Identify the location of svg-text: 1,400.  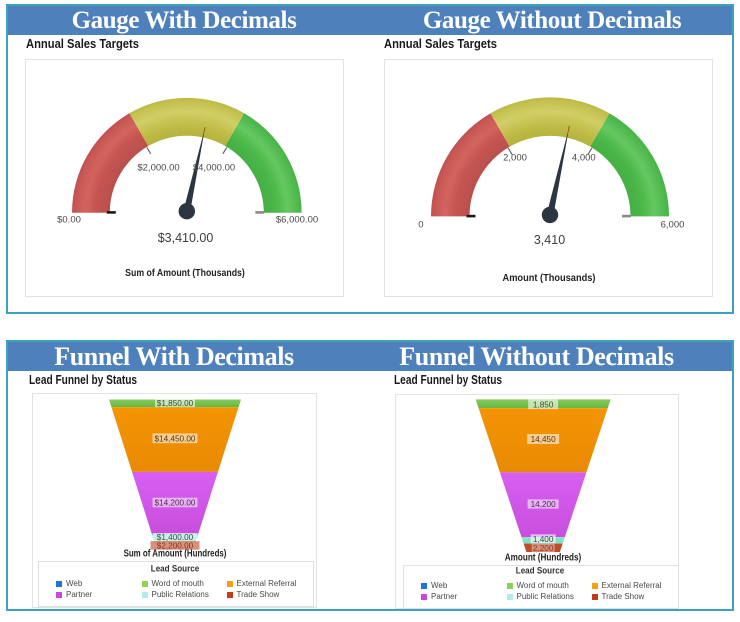
(543, 539).